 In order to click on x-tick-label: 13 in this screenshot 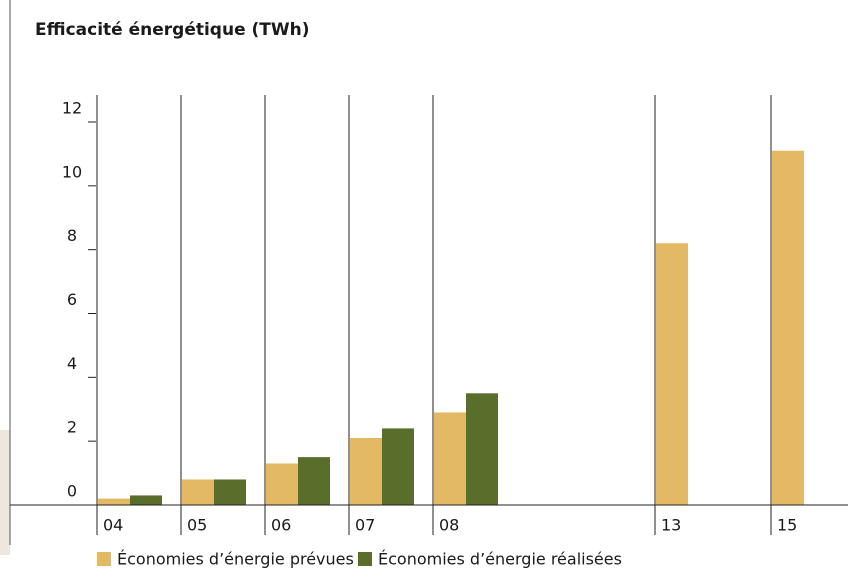, I will do `click(671, 525)`.